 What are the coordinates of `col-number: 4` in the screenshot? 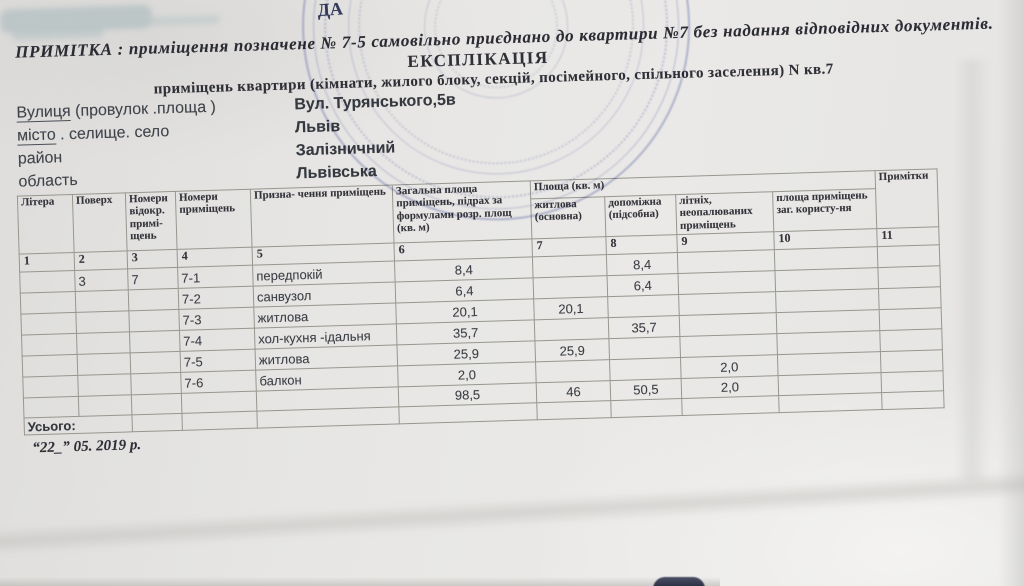 It's located at (215, 257).